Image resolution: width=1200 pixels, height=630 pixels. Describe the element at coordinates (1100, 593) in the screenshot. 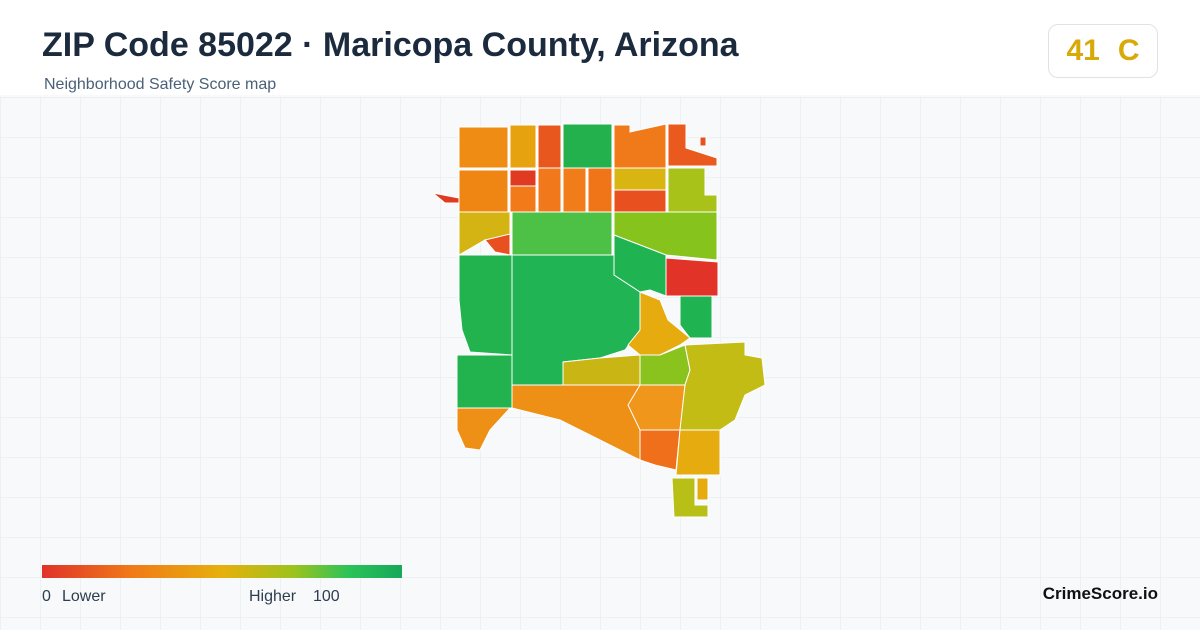

I see `brand: CrimeScore.io` at that location.